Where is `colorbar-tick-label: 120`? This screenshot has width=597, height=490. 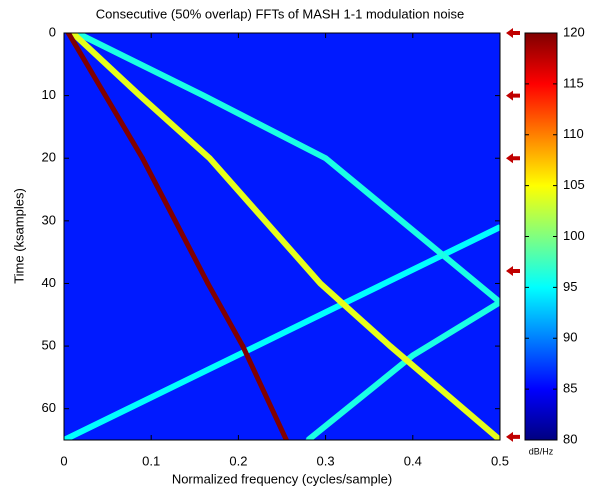
colorbar-tick-label: 120 is located at coordinates (574, 31).